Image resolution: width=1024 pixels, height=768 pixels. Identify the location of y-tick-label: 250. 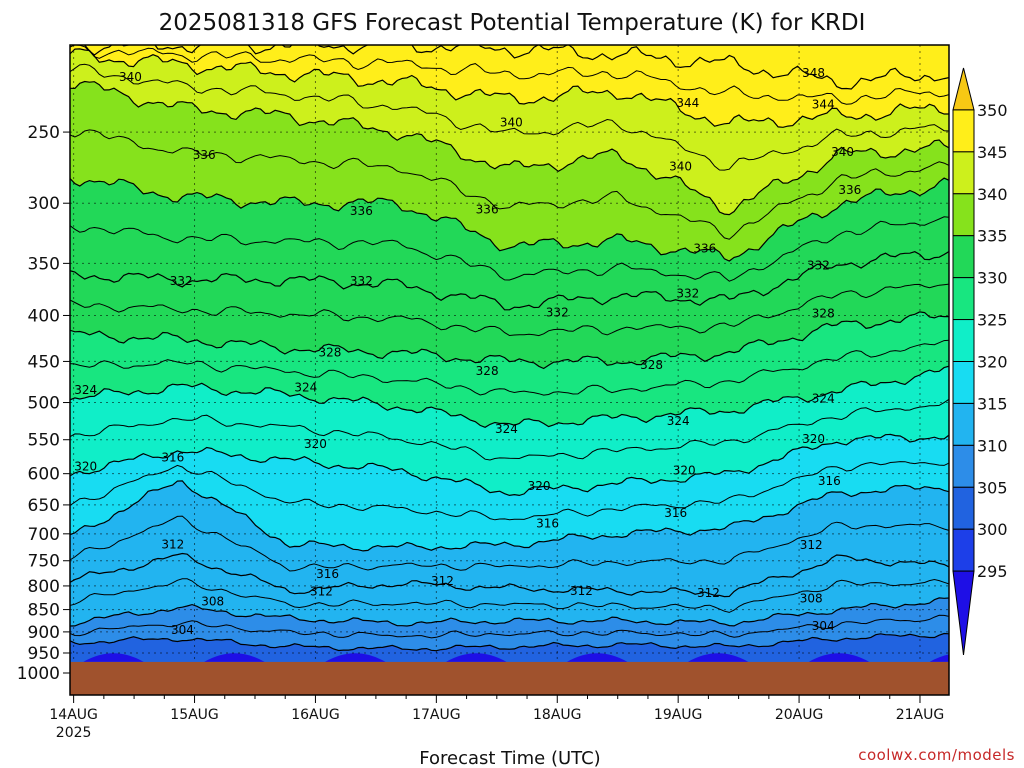
(44, 133).